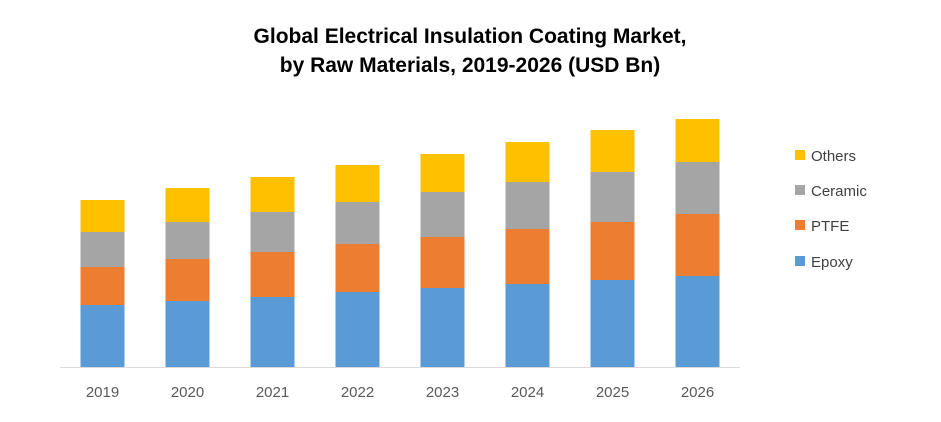  Describe the element at coordinates (272, 332) in the screenshot. I see `bar-epoxy-2021` at that location.